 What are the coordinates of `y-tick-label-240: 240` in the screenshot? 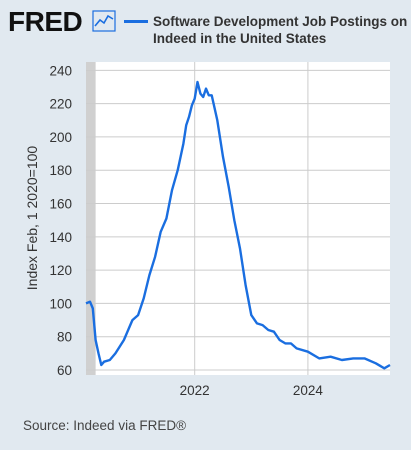 It's located at (60, 70).